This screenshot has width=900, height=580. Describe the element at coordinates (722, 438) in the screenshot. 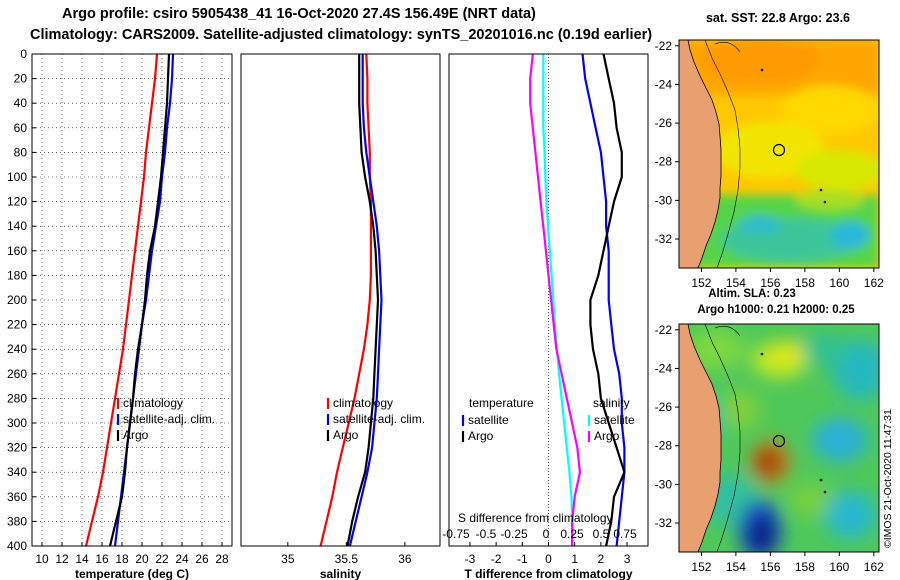

I see `sla-shelf-contour` at that location.